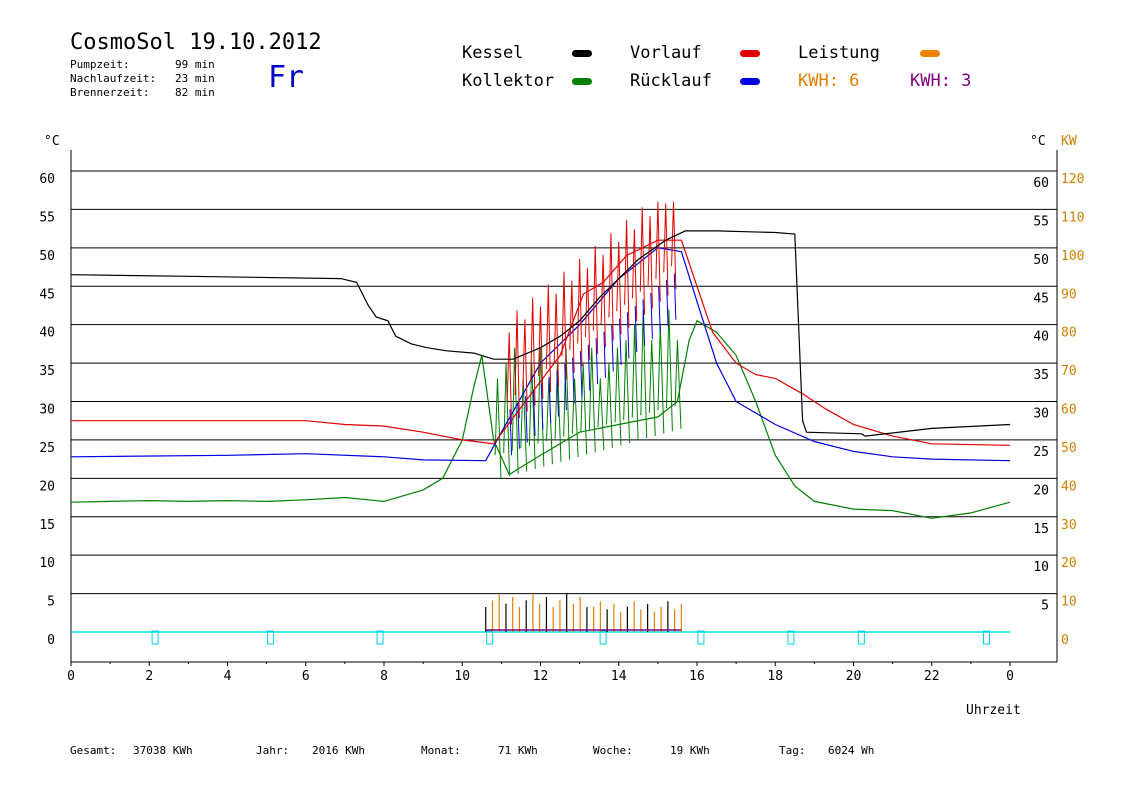 The height and width of the screenshot is (812, 1148). I want to click on y-tick-label-right: 10, so click(1041, 567).